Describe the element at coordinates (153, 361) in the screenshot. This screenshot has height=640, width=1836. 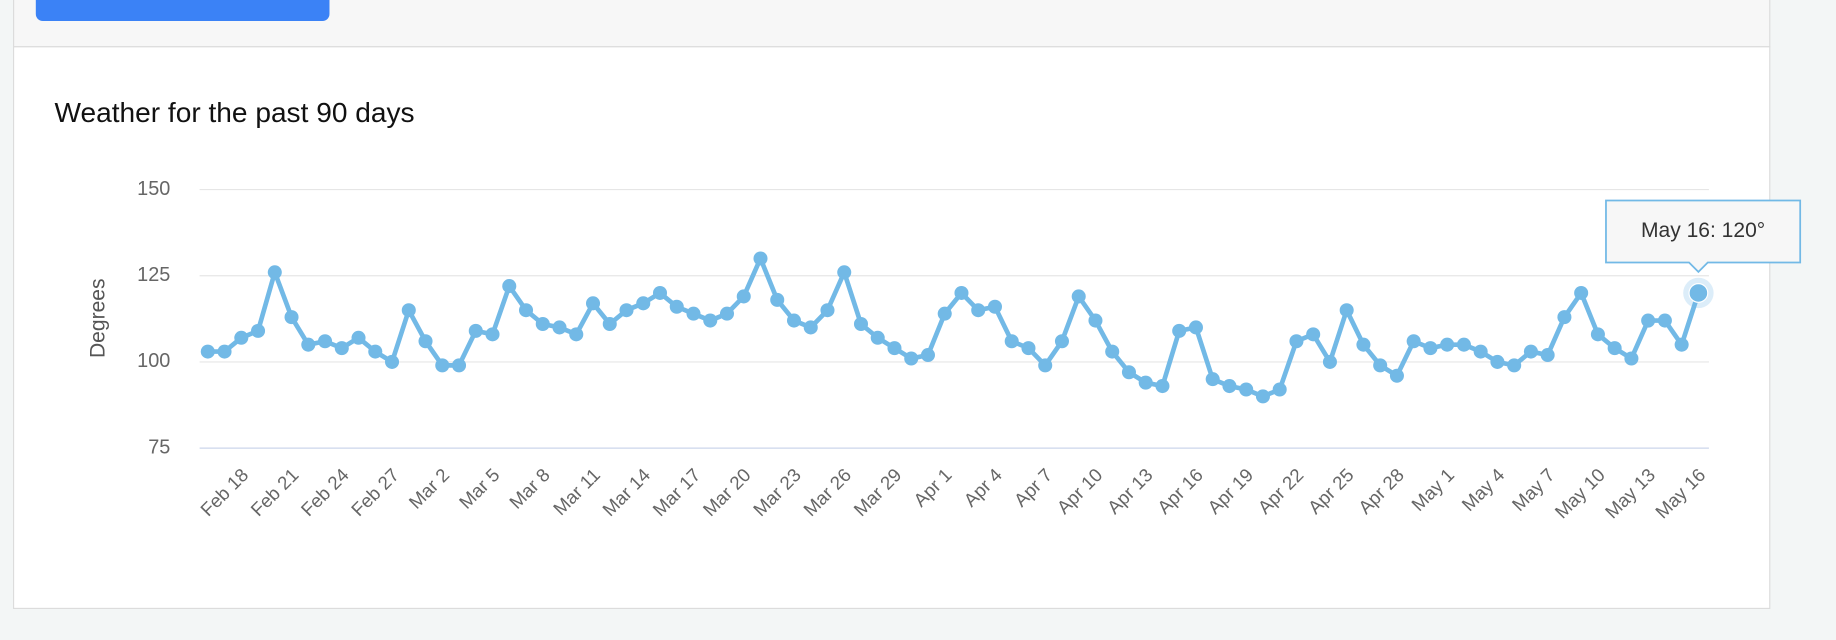
I see `y-tick-label: 100` at that location.